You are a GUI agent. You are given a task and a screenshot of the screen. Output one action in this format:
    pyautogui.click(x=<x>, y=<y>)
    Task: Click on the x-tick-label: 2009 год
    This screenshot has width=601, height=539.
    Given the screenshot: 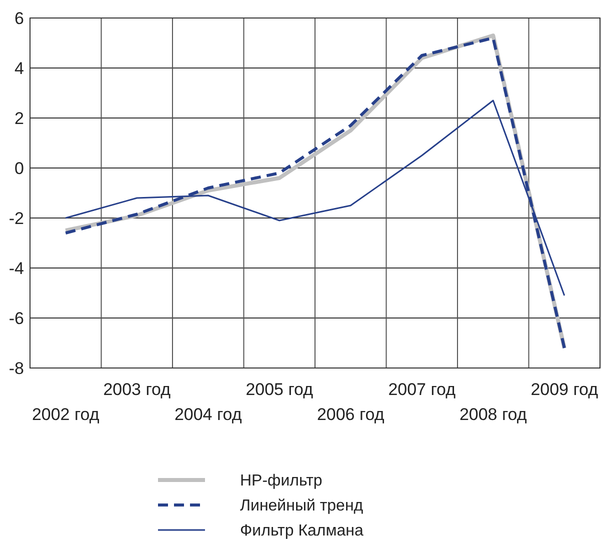 What is the action you would take?
    pyautogui.click(x=564, y=389)
    